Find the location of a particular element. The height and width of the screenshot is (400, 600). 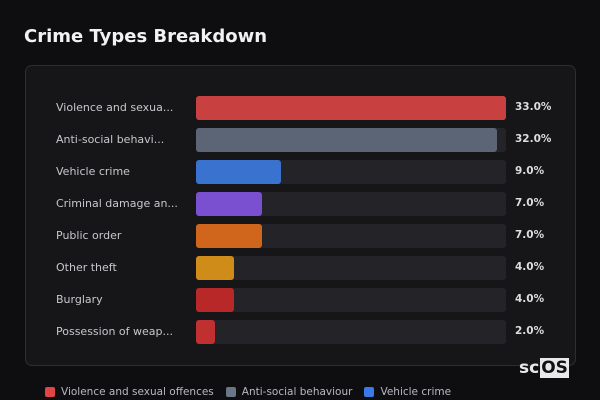

chart-title: Crime Types Breakdown is located at coordinates (146, 36).